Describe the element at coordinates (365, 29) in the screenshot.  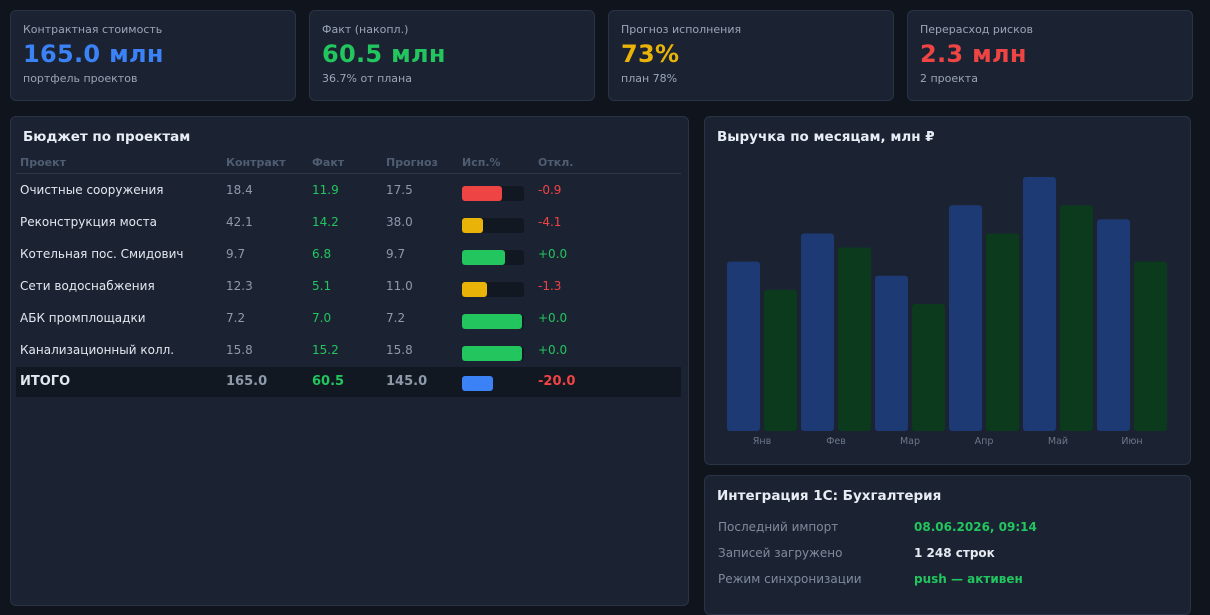
I see `kpi-label: Факт (накопл.)` at that location.